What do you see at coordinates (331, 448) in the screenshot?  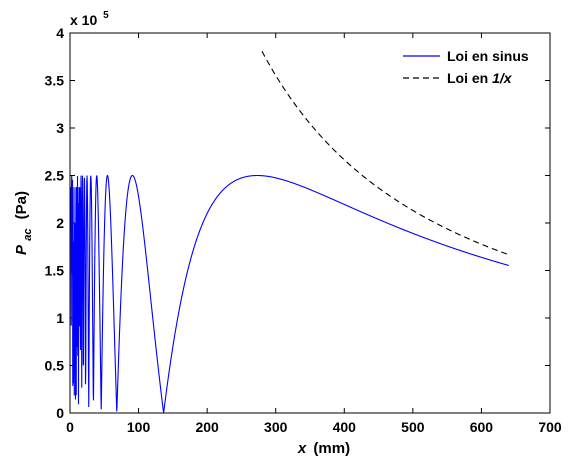 I see `x-axis-unit: (mm)` at bounding box center [331, 448].